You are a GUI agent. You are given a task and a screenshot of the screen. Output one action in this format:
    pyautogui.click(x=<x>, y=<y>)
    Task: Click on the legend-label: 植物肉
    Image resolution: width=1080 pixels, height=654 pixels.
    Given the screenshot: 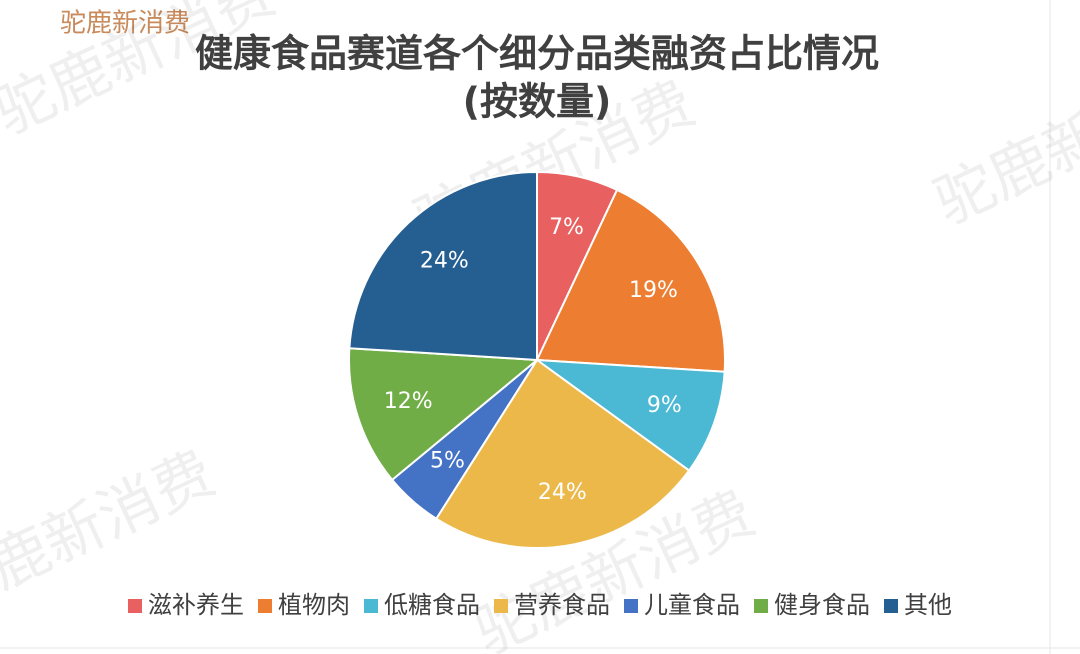 What is the action you would take?
    pyautogui.click(x=314, y=605)
    